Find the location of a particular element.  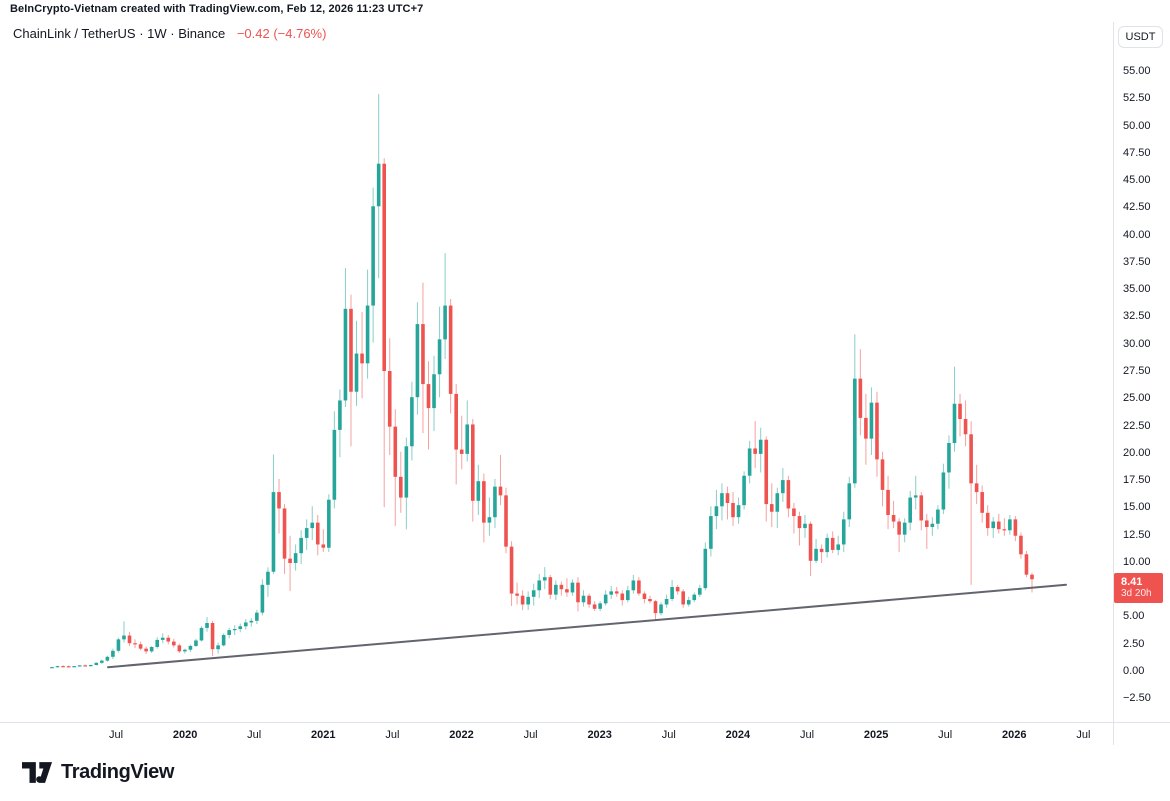

price-tick-label: 2.50 is located at coordinates (1134, 643).